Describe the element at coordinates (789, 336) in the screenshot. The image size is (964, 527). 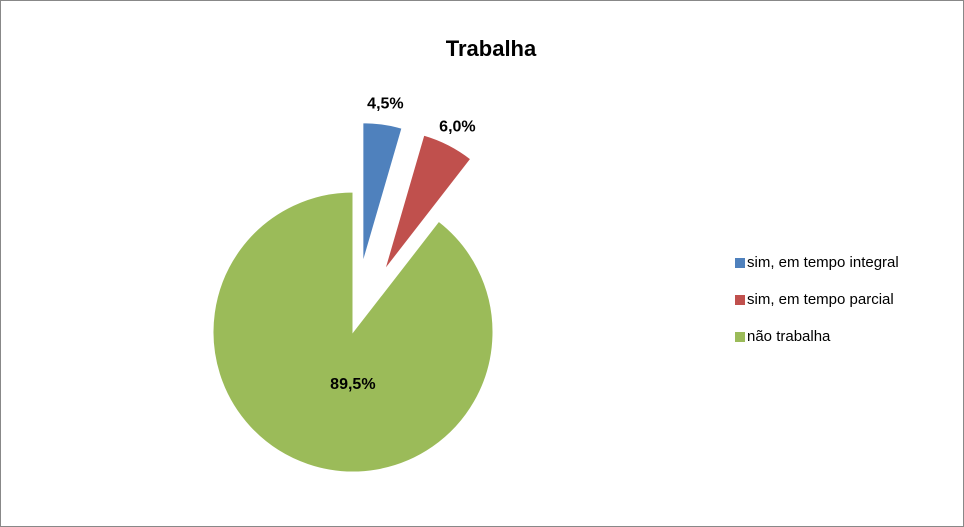
I see `legend-label: não trabalha` at that location.